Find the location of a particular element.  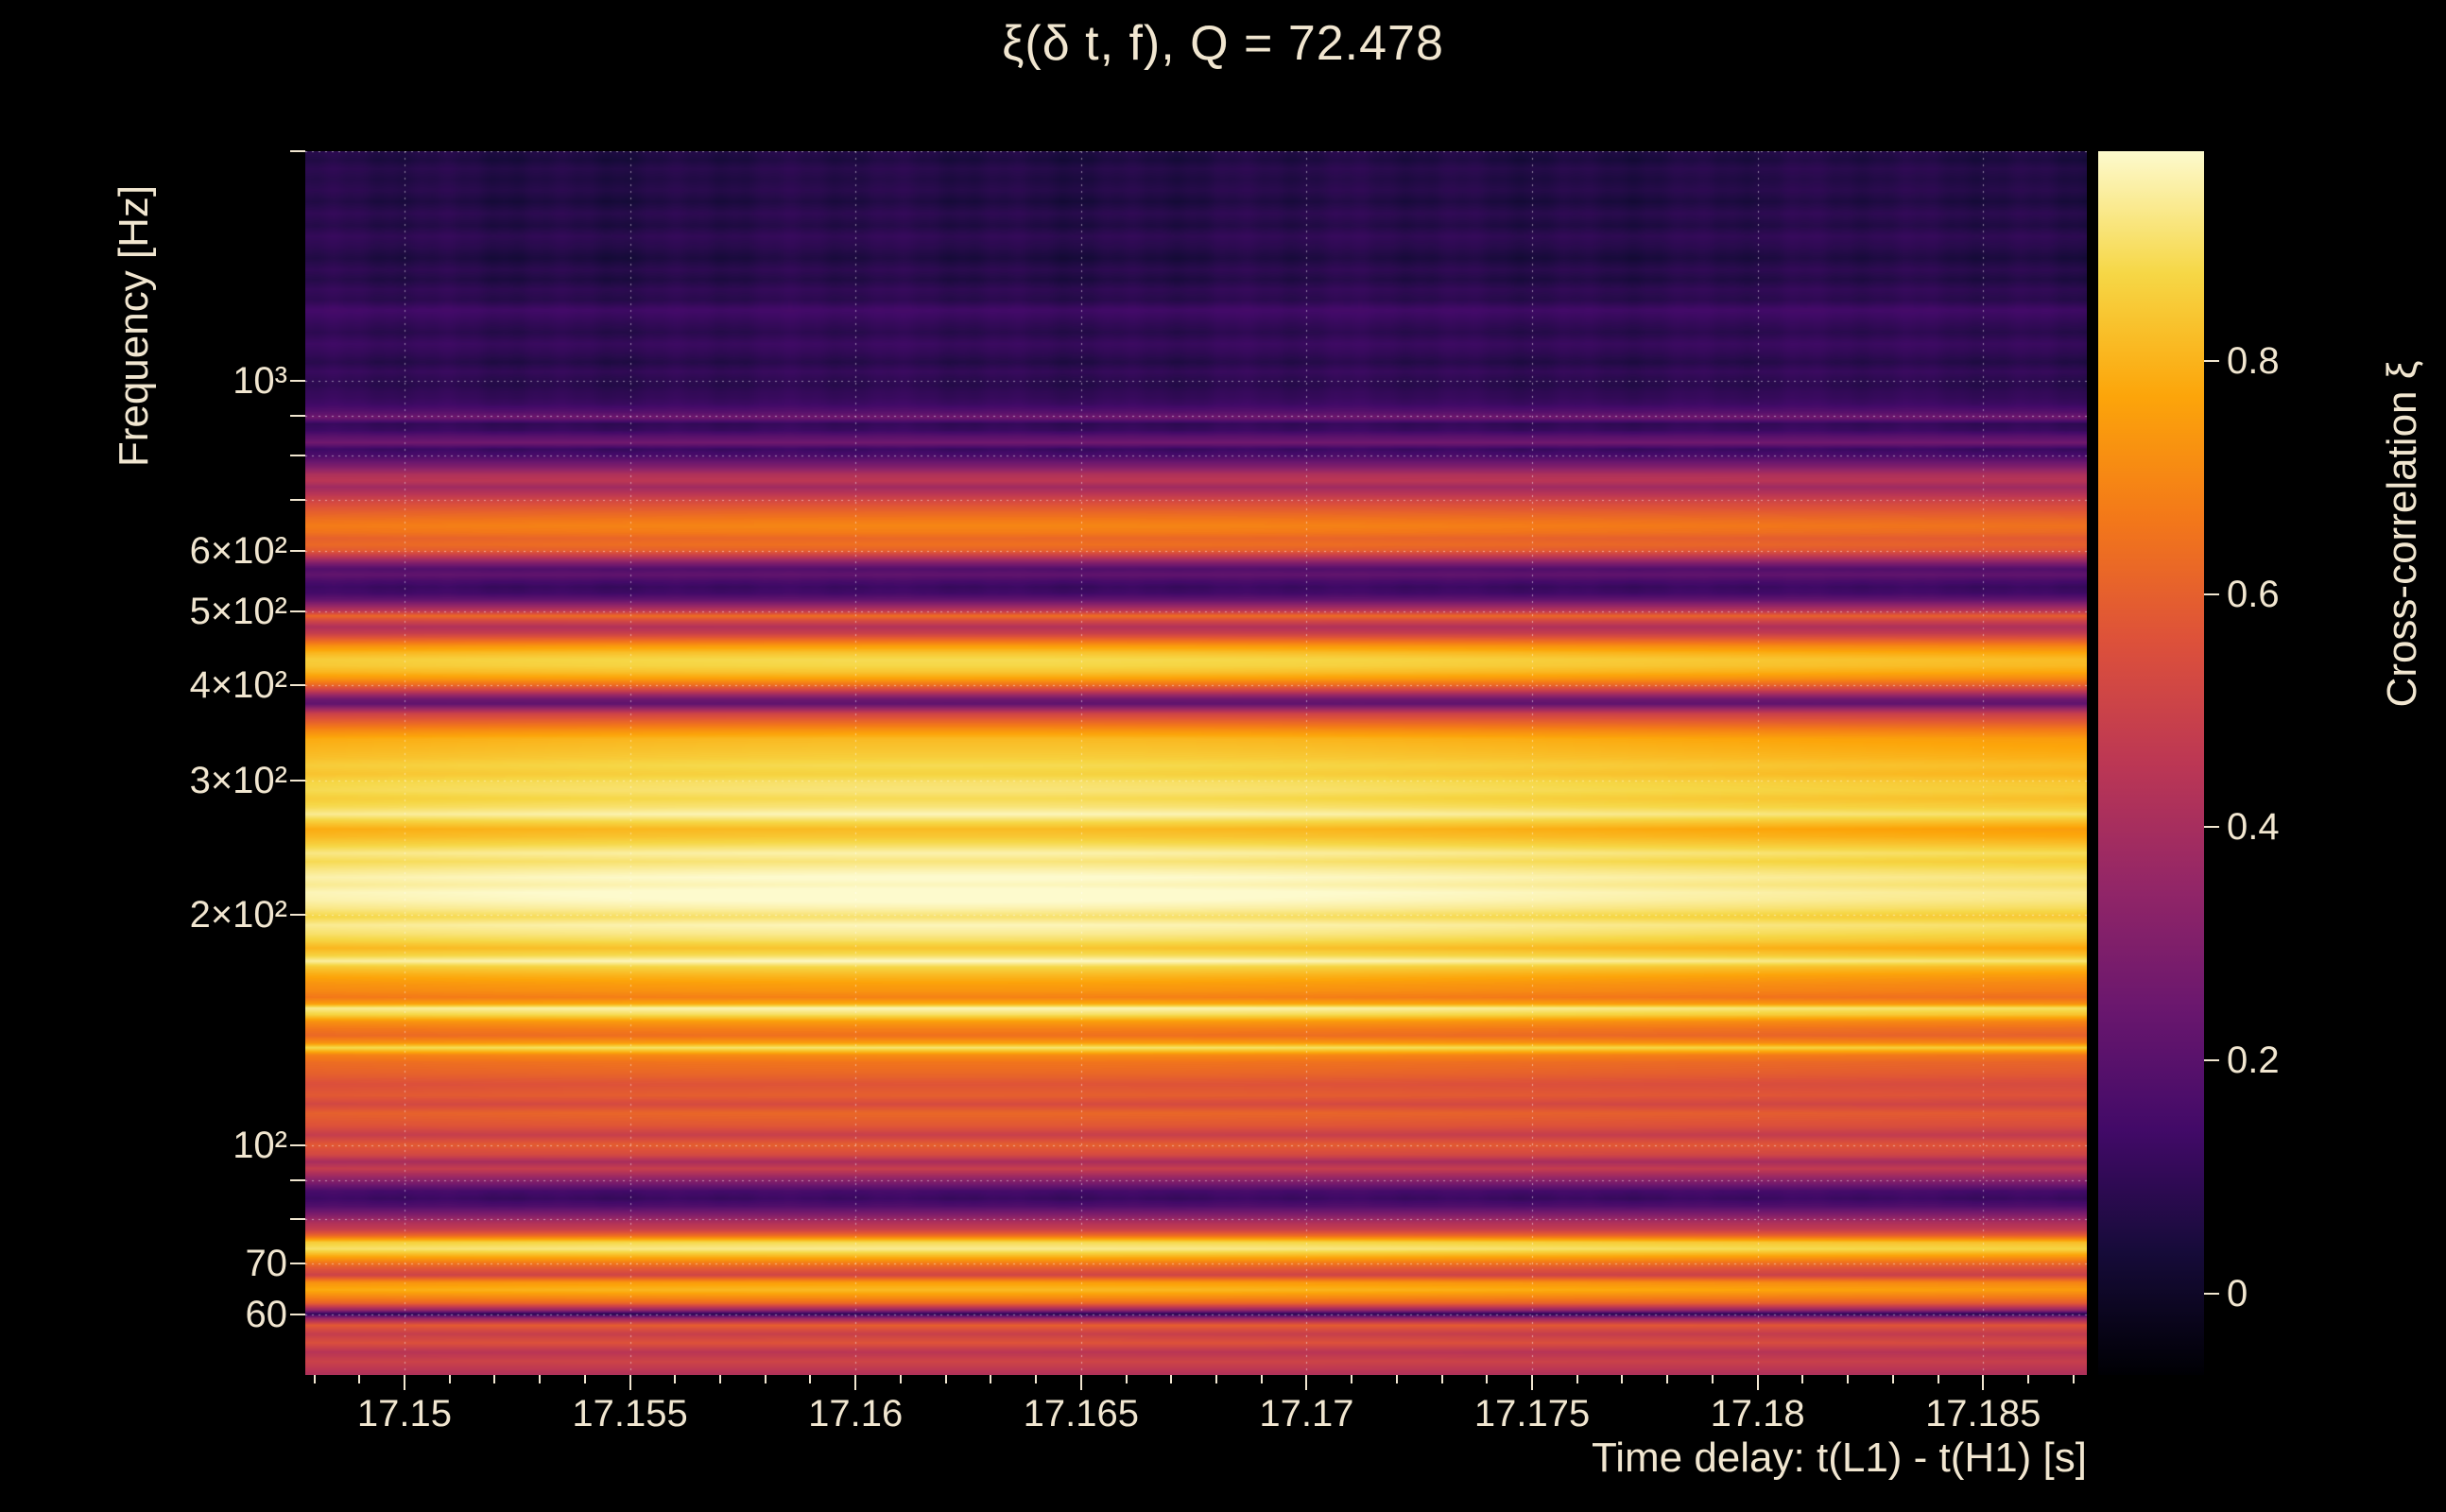

x-tick-label: 17.185 is located at coordinates (1983, 1414).